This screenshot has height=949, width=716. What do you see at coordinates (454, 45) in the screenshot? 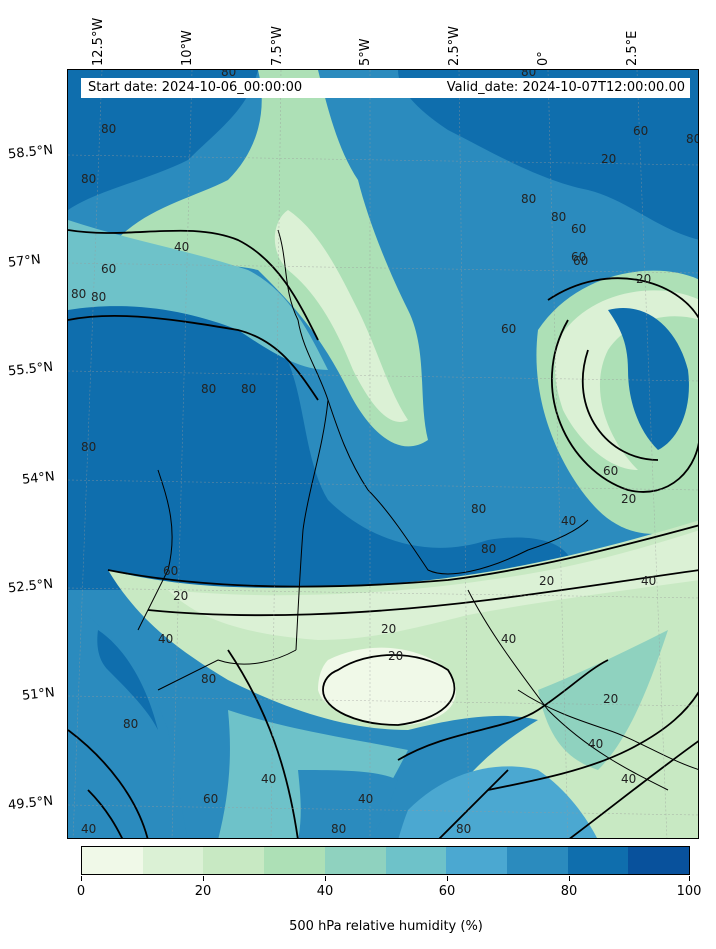
I see `lon-label-2.5W: 2.5°W` at bounding box center [454, 45].